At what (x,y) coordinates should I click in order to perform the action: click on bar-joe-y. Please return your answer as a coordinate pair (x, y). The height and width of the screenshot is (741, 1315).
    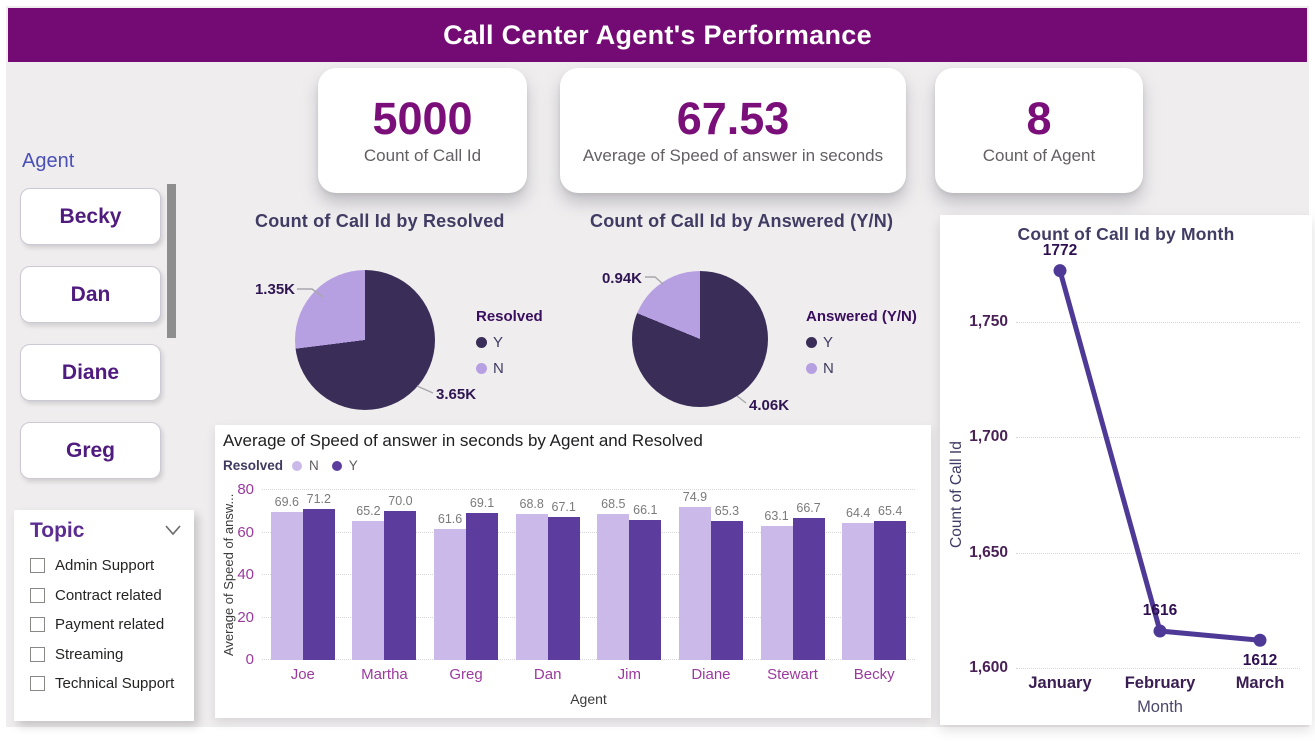
    Looking at the image, I should click on (318, 584).